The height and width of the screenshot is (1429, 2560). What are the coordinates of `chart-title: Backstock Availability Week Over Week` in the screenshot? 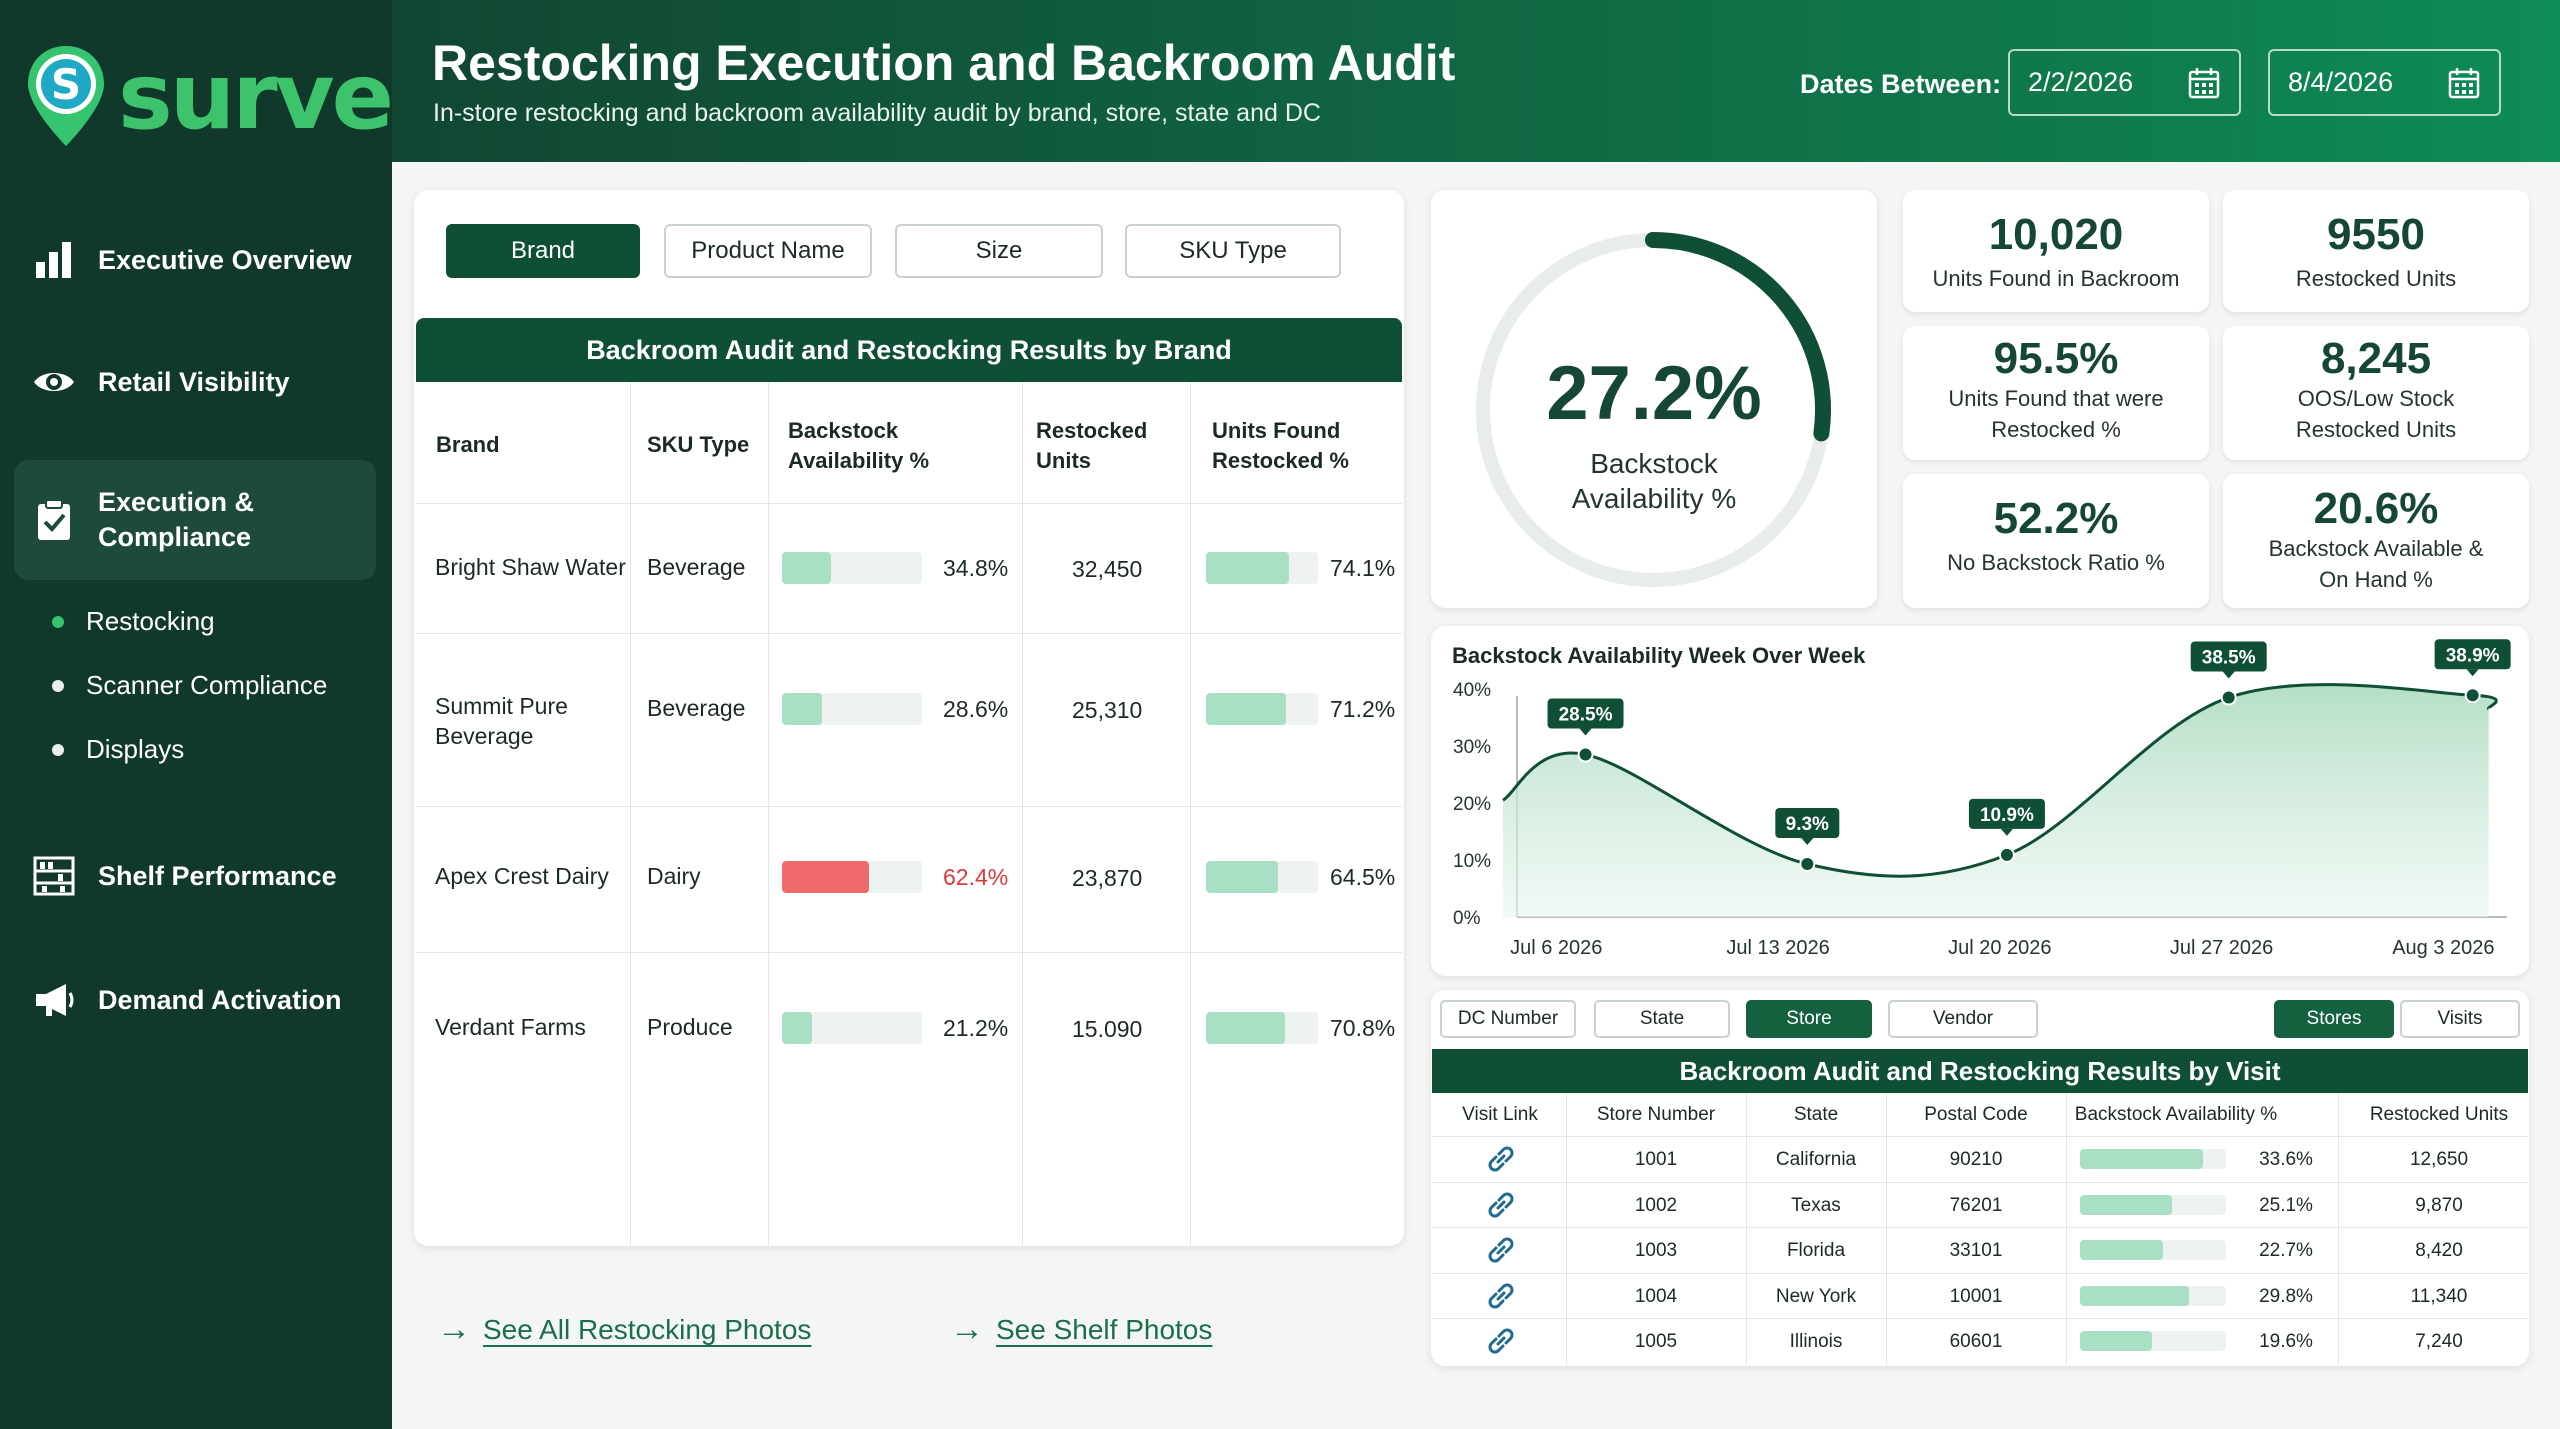 It's located at (1659, 655).